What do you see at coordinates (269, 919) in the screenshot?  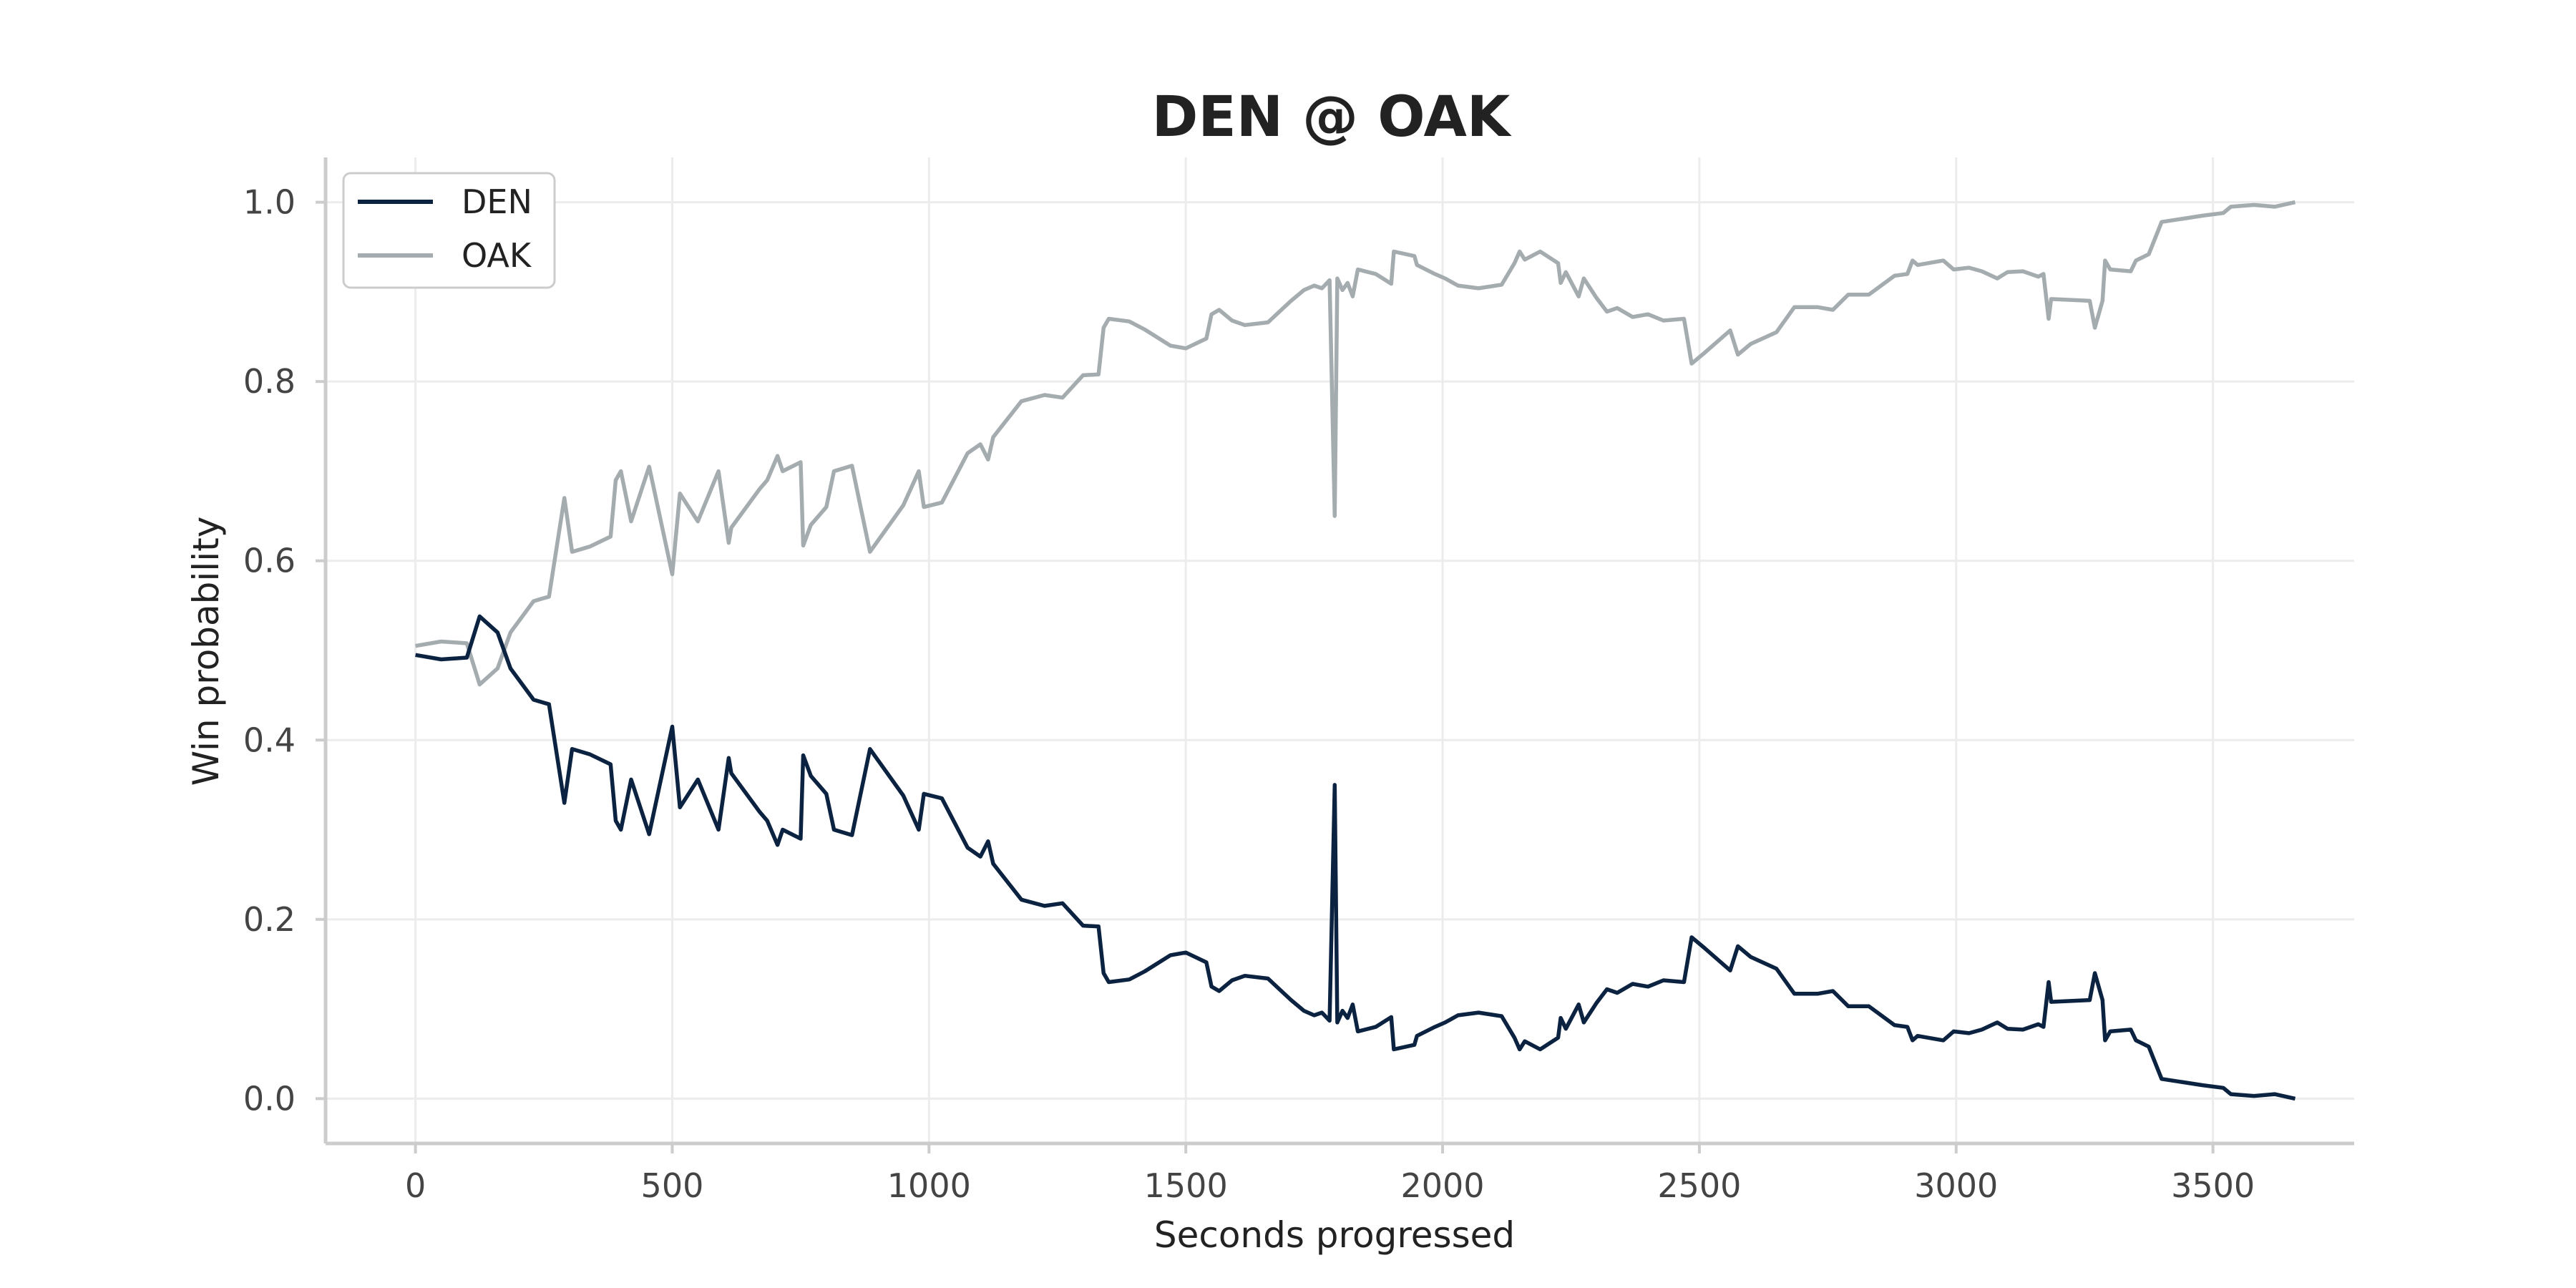 I see `y-tick-label: 0.2` at bounding box center [269, 919].